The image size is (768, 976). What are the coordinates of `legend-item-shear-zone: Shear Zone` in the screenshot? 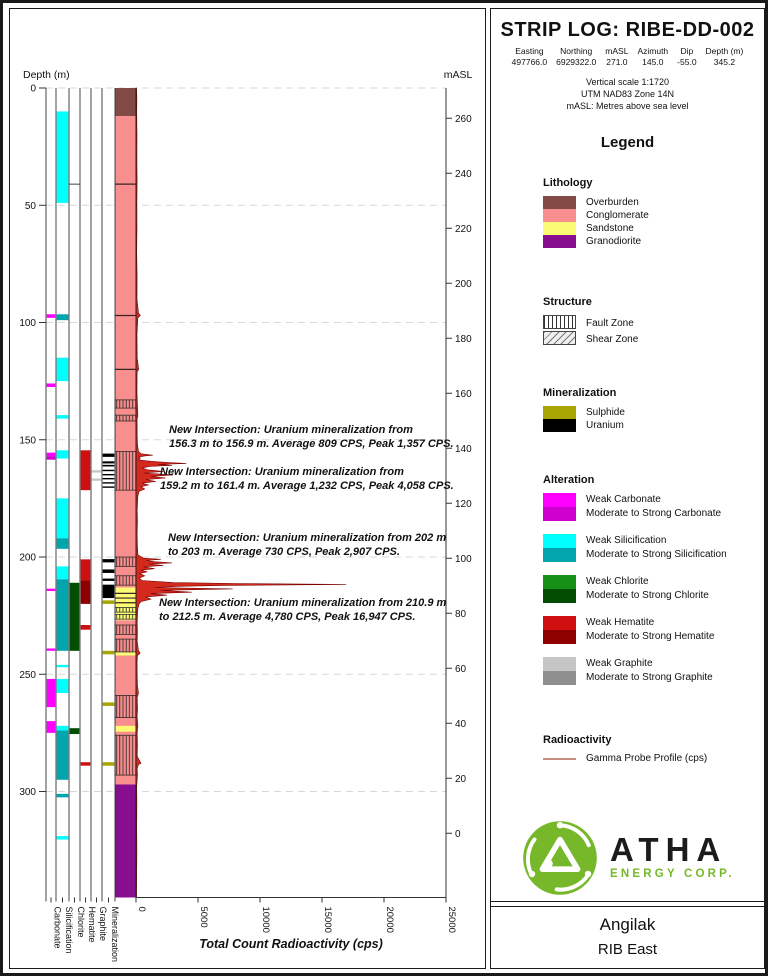 It's located at (648, 339).